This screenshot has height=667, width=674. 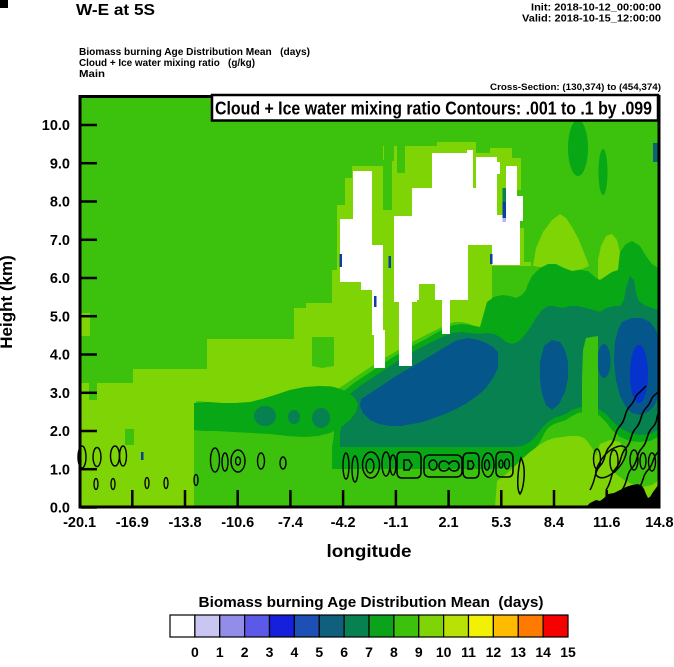 What do you see at coordinates (270, 652) in the screenshot?
I see `svg-text: 3` at bounding box center [270, 652].